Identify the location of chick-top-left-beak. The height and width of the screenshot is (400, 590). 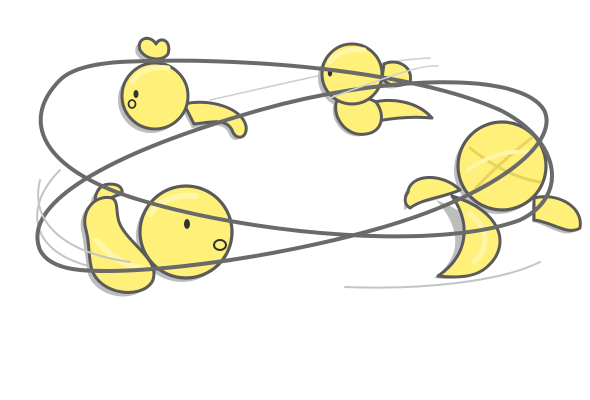
(132, 104).